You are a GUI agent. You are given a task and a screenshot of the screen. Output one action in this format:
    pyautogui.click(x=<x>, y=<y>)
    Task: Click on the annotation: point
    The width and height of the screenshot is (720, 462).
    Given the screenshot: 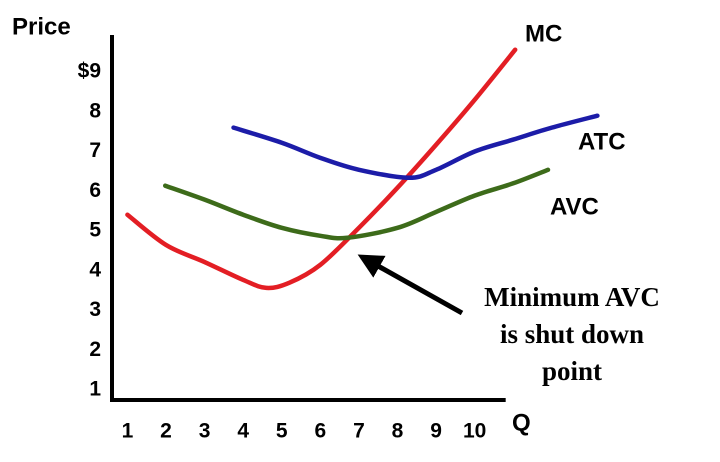 What is the action you would take?
    pyautogui.click(x=572, y=371)
    